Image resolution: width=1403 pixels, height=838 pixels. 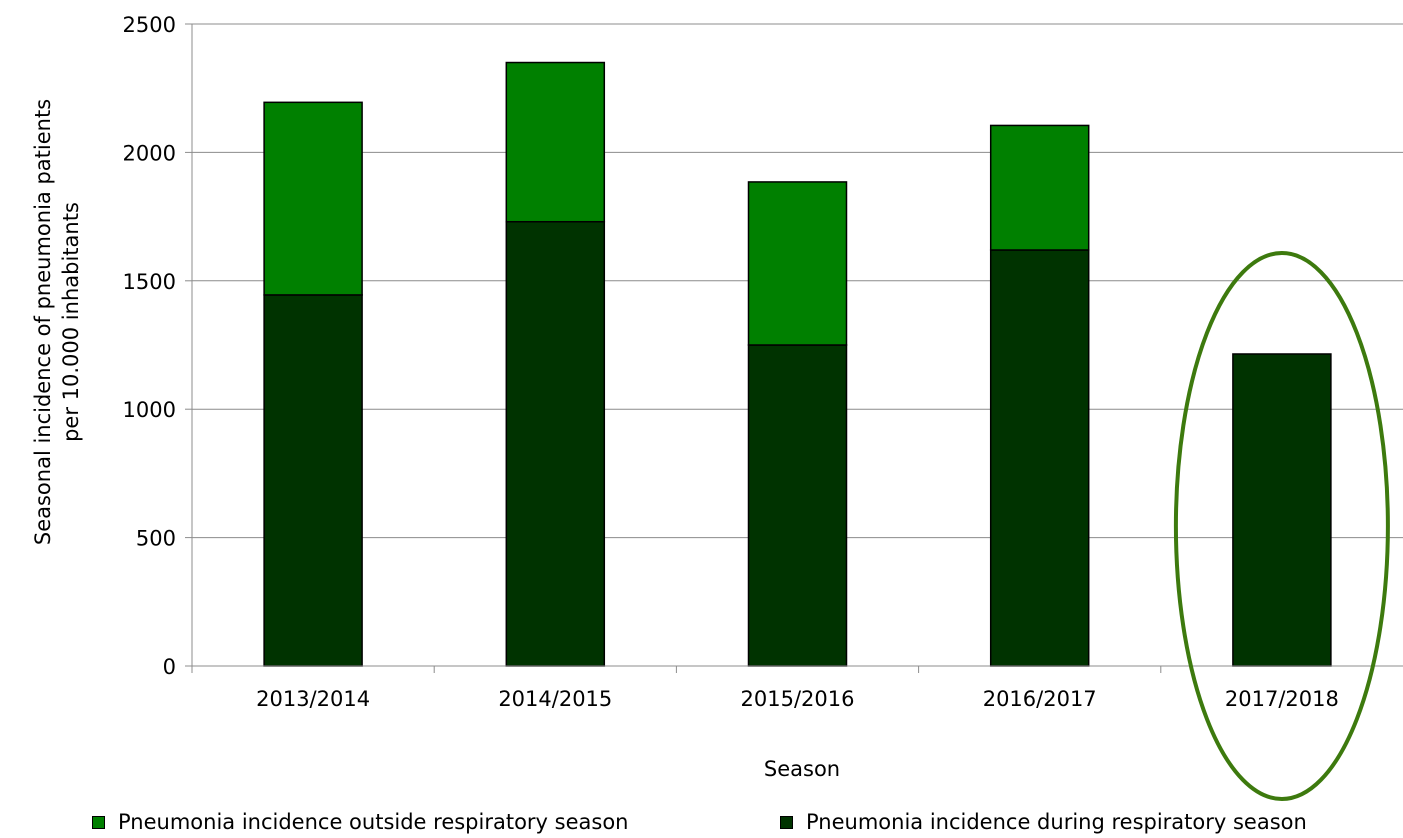 I want to click on x-tick-label: 2015/2016, so click(x=798, y=699).